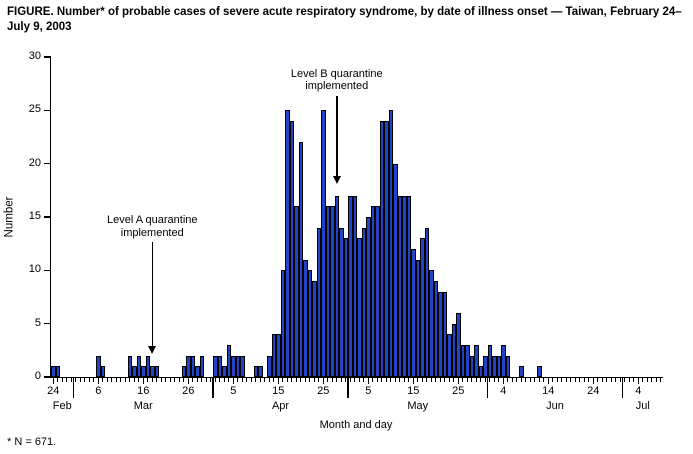 Image resolution: width=693 pixels, height=454 pixels. I want to click on y-axis-tick-label: 0, so click(37, 376).